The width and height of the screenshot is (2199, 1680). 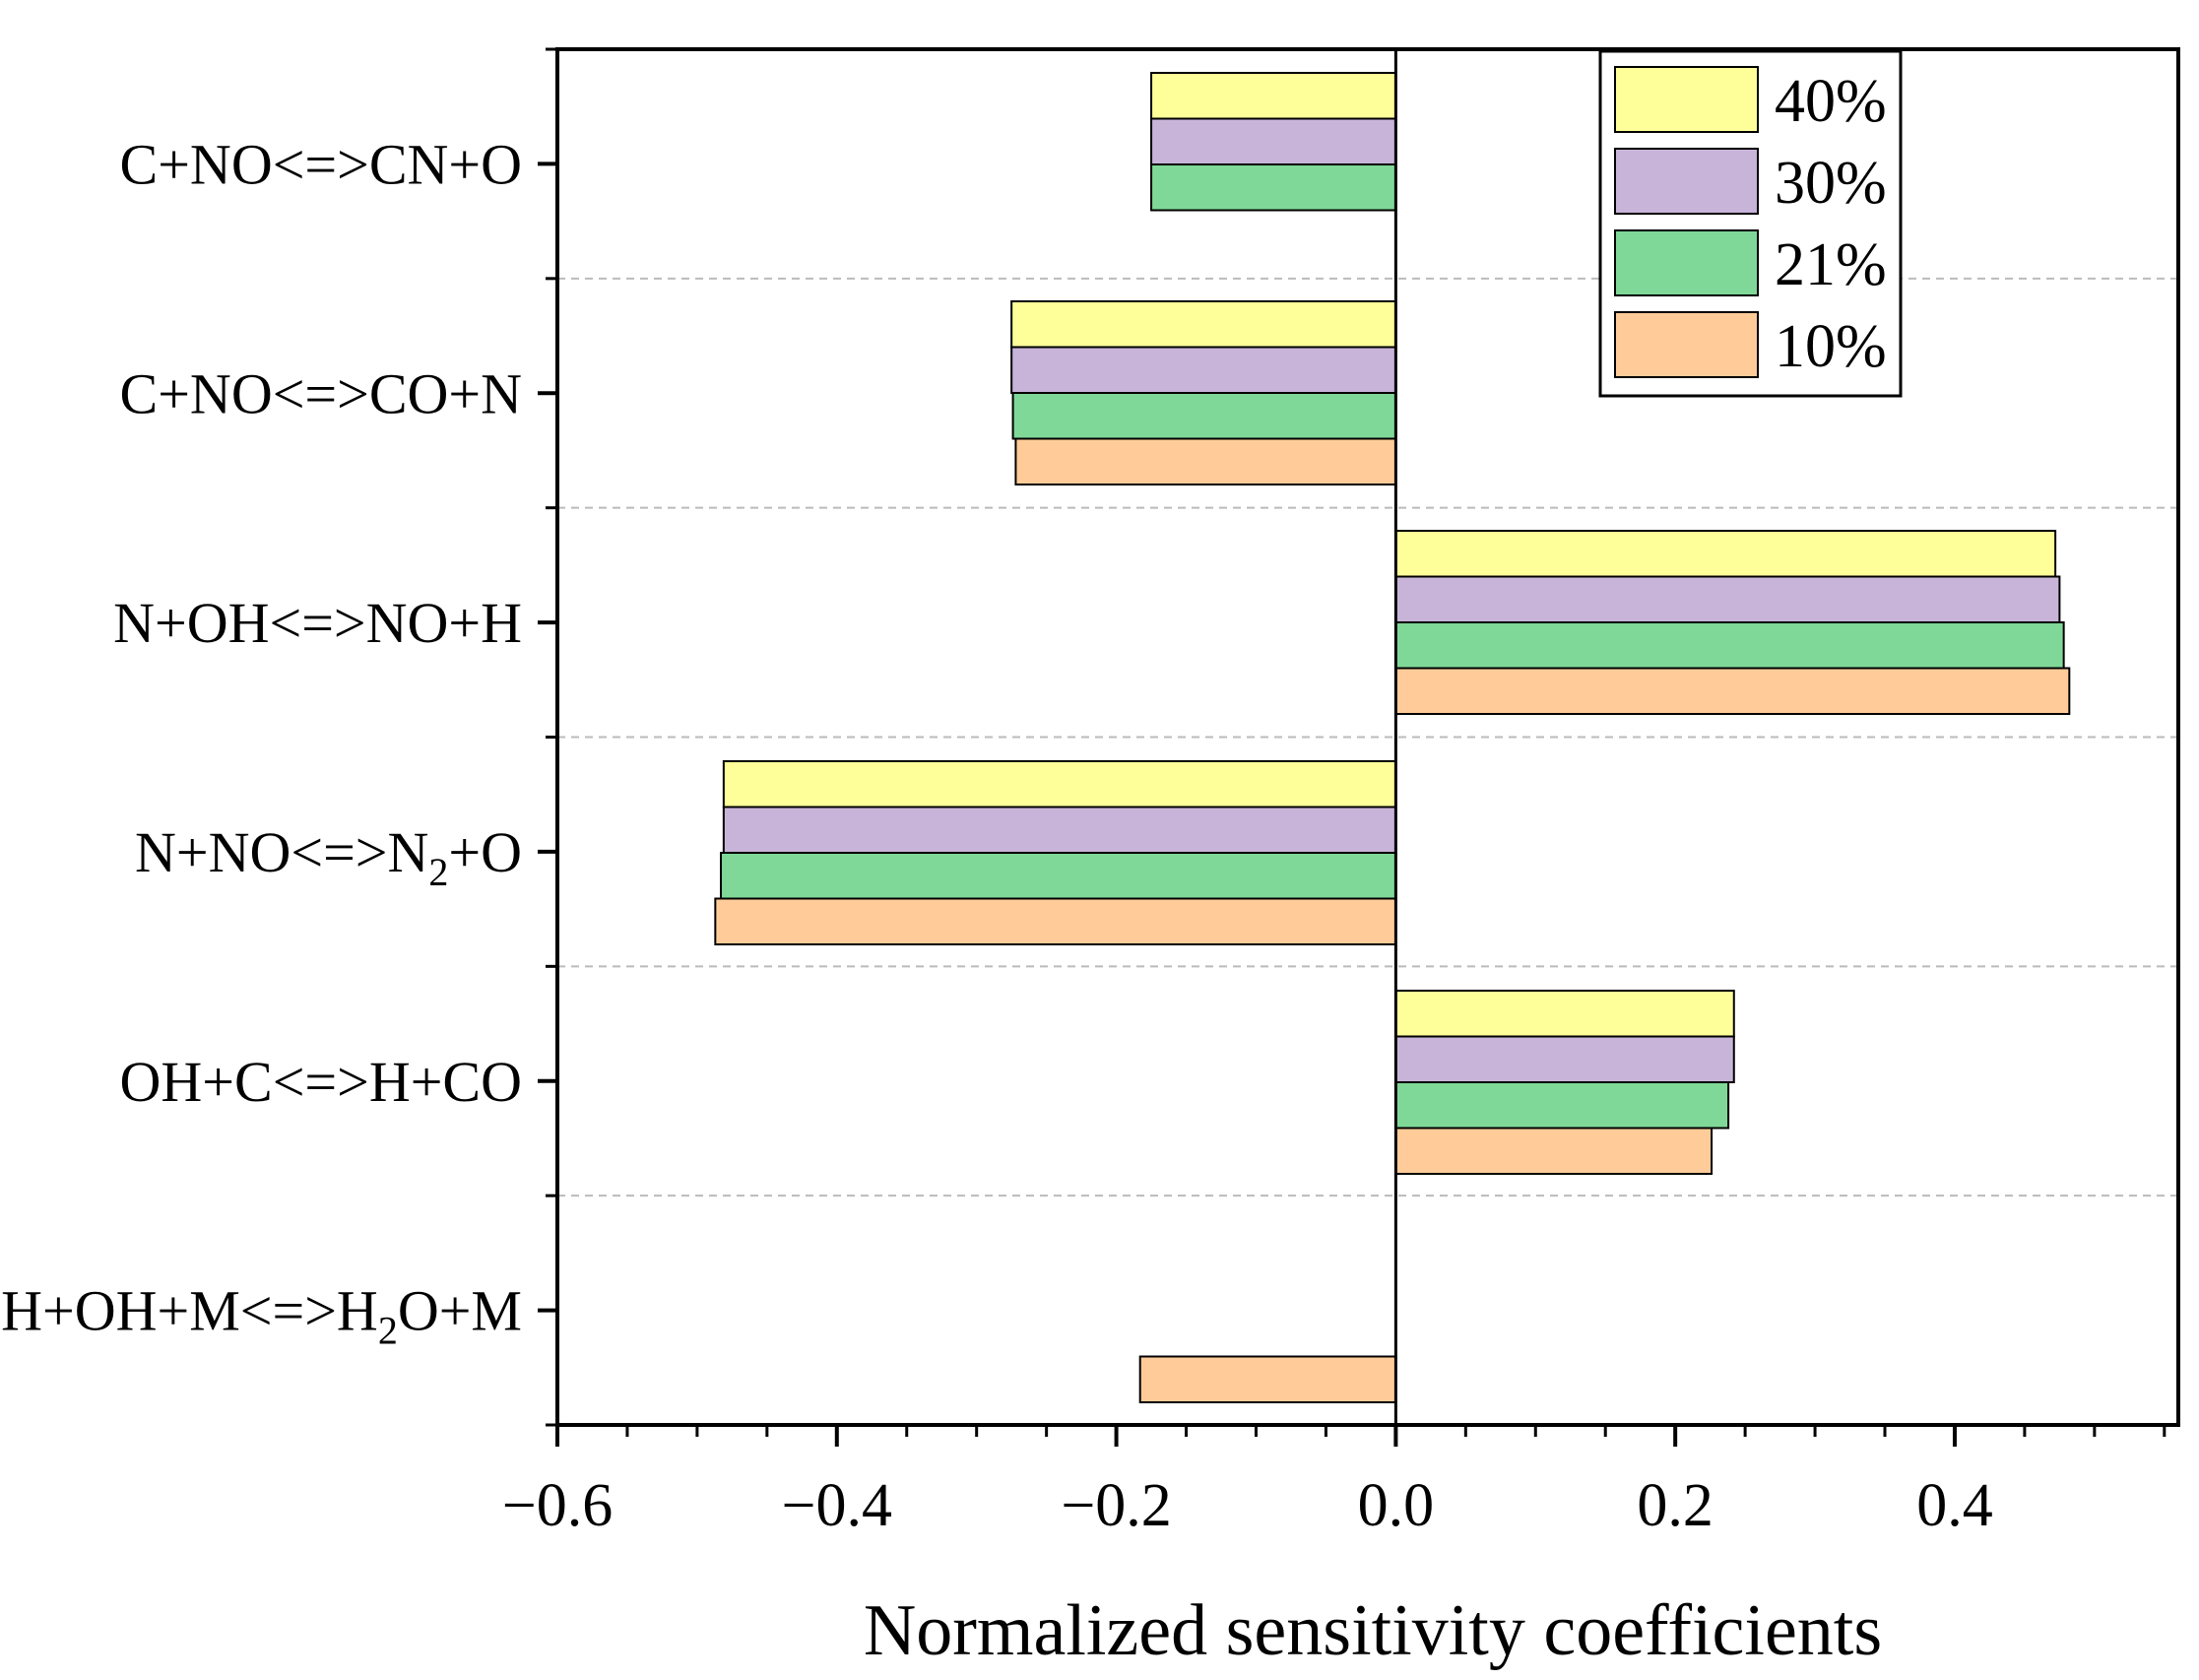 What do you see at coordinates (317, 623) in the screenshot?
I see `y-category-label: N+OH<=>NO+H` at bounding box center [317, 623].